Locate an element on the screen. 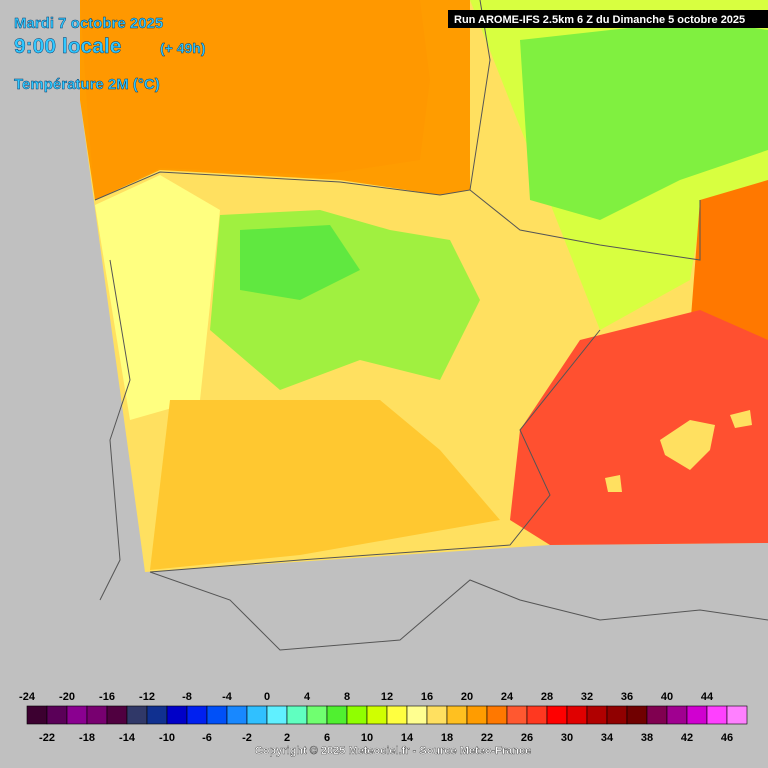 The image size is (768, 768). scale-label: 32 is located at coordinates (587, 697).